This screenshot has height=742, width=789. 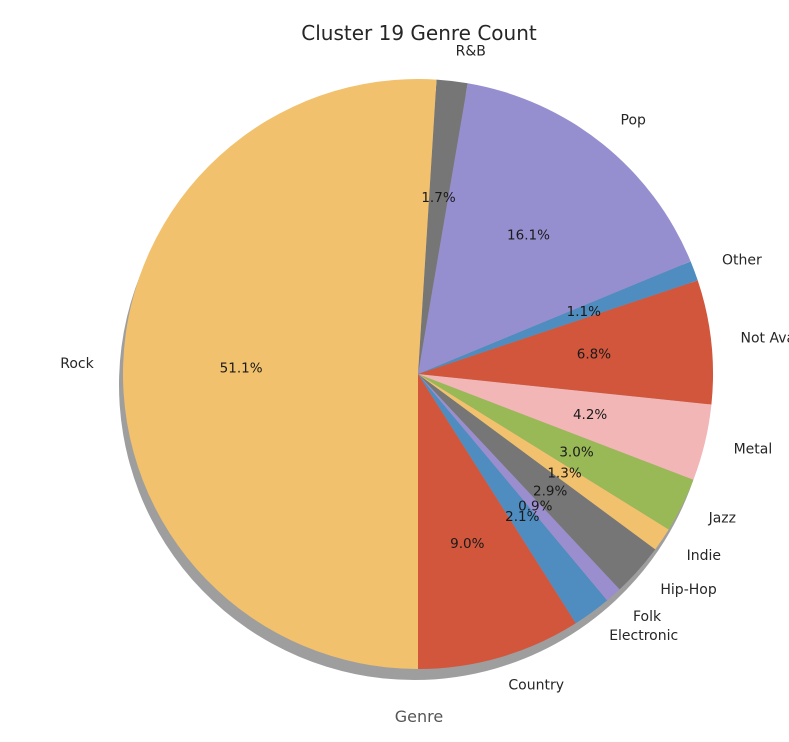 What do you see at coordinates (467, 544) in the screenshot?
I see `percent-label-country: 9.0%` at bounding box center [467, 544].